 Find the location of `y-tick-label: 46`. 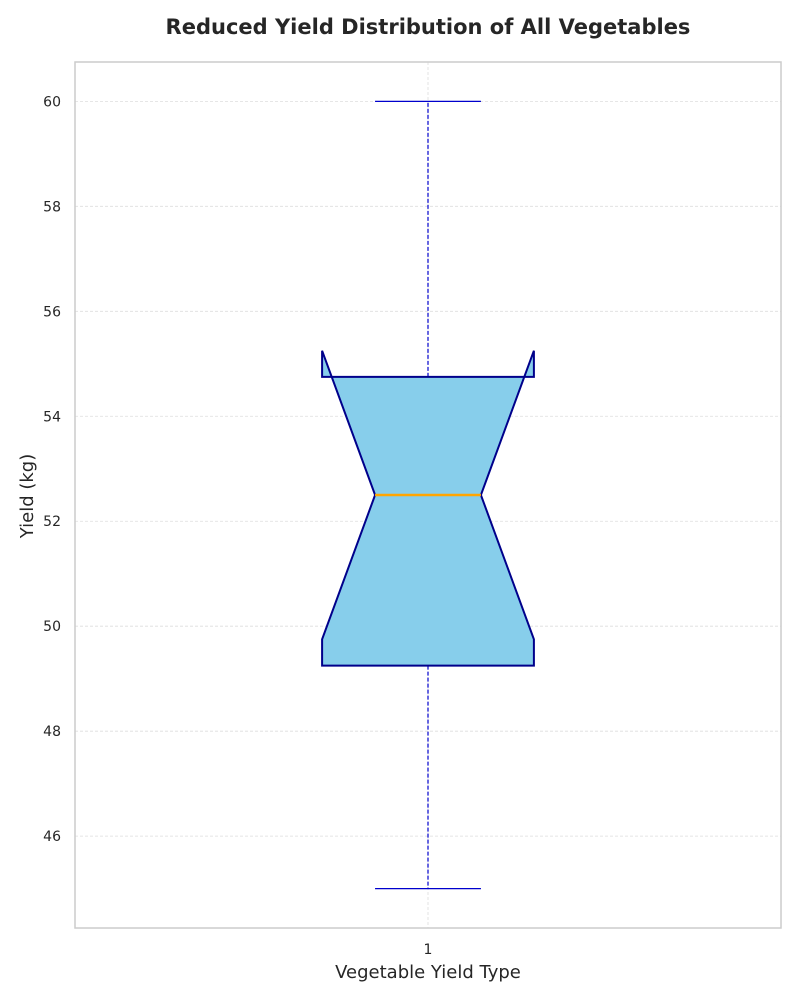

y-tick-label: 46 is located at coordinates (52, 837).